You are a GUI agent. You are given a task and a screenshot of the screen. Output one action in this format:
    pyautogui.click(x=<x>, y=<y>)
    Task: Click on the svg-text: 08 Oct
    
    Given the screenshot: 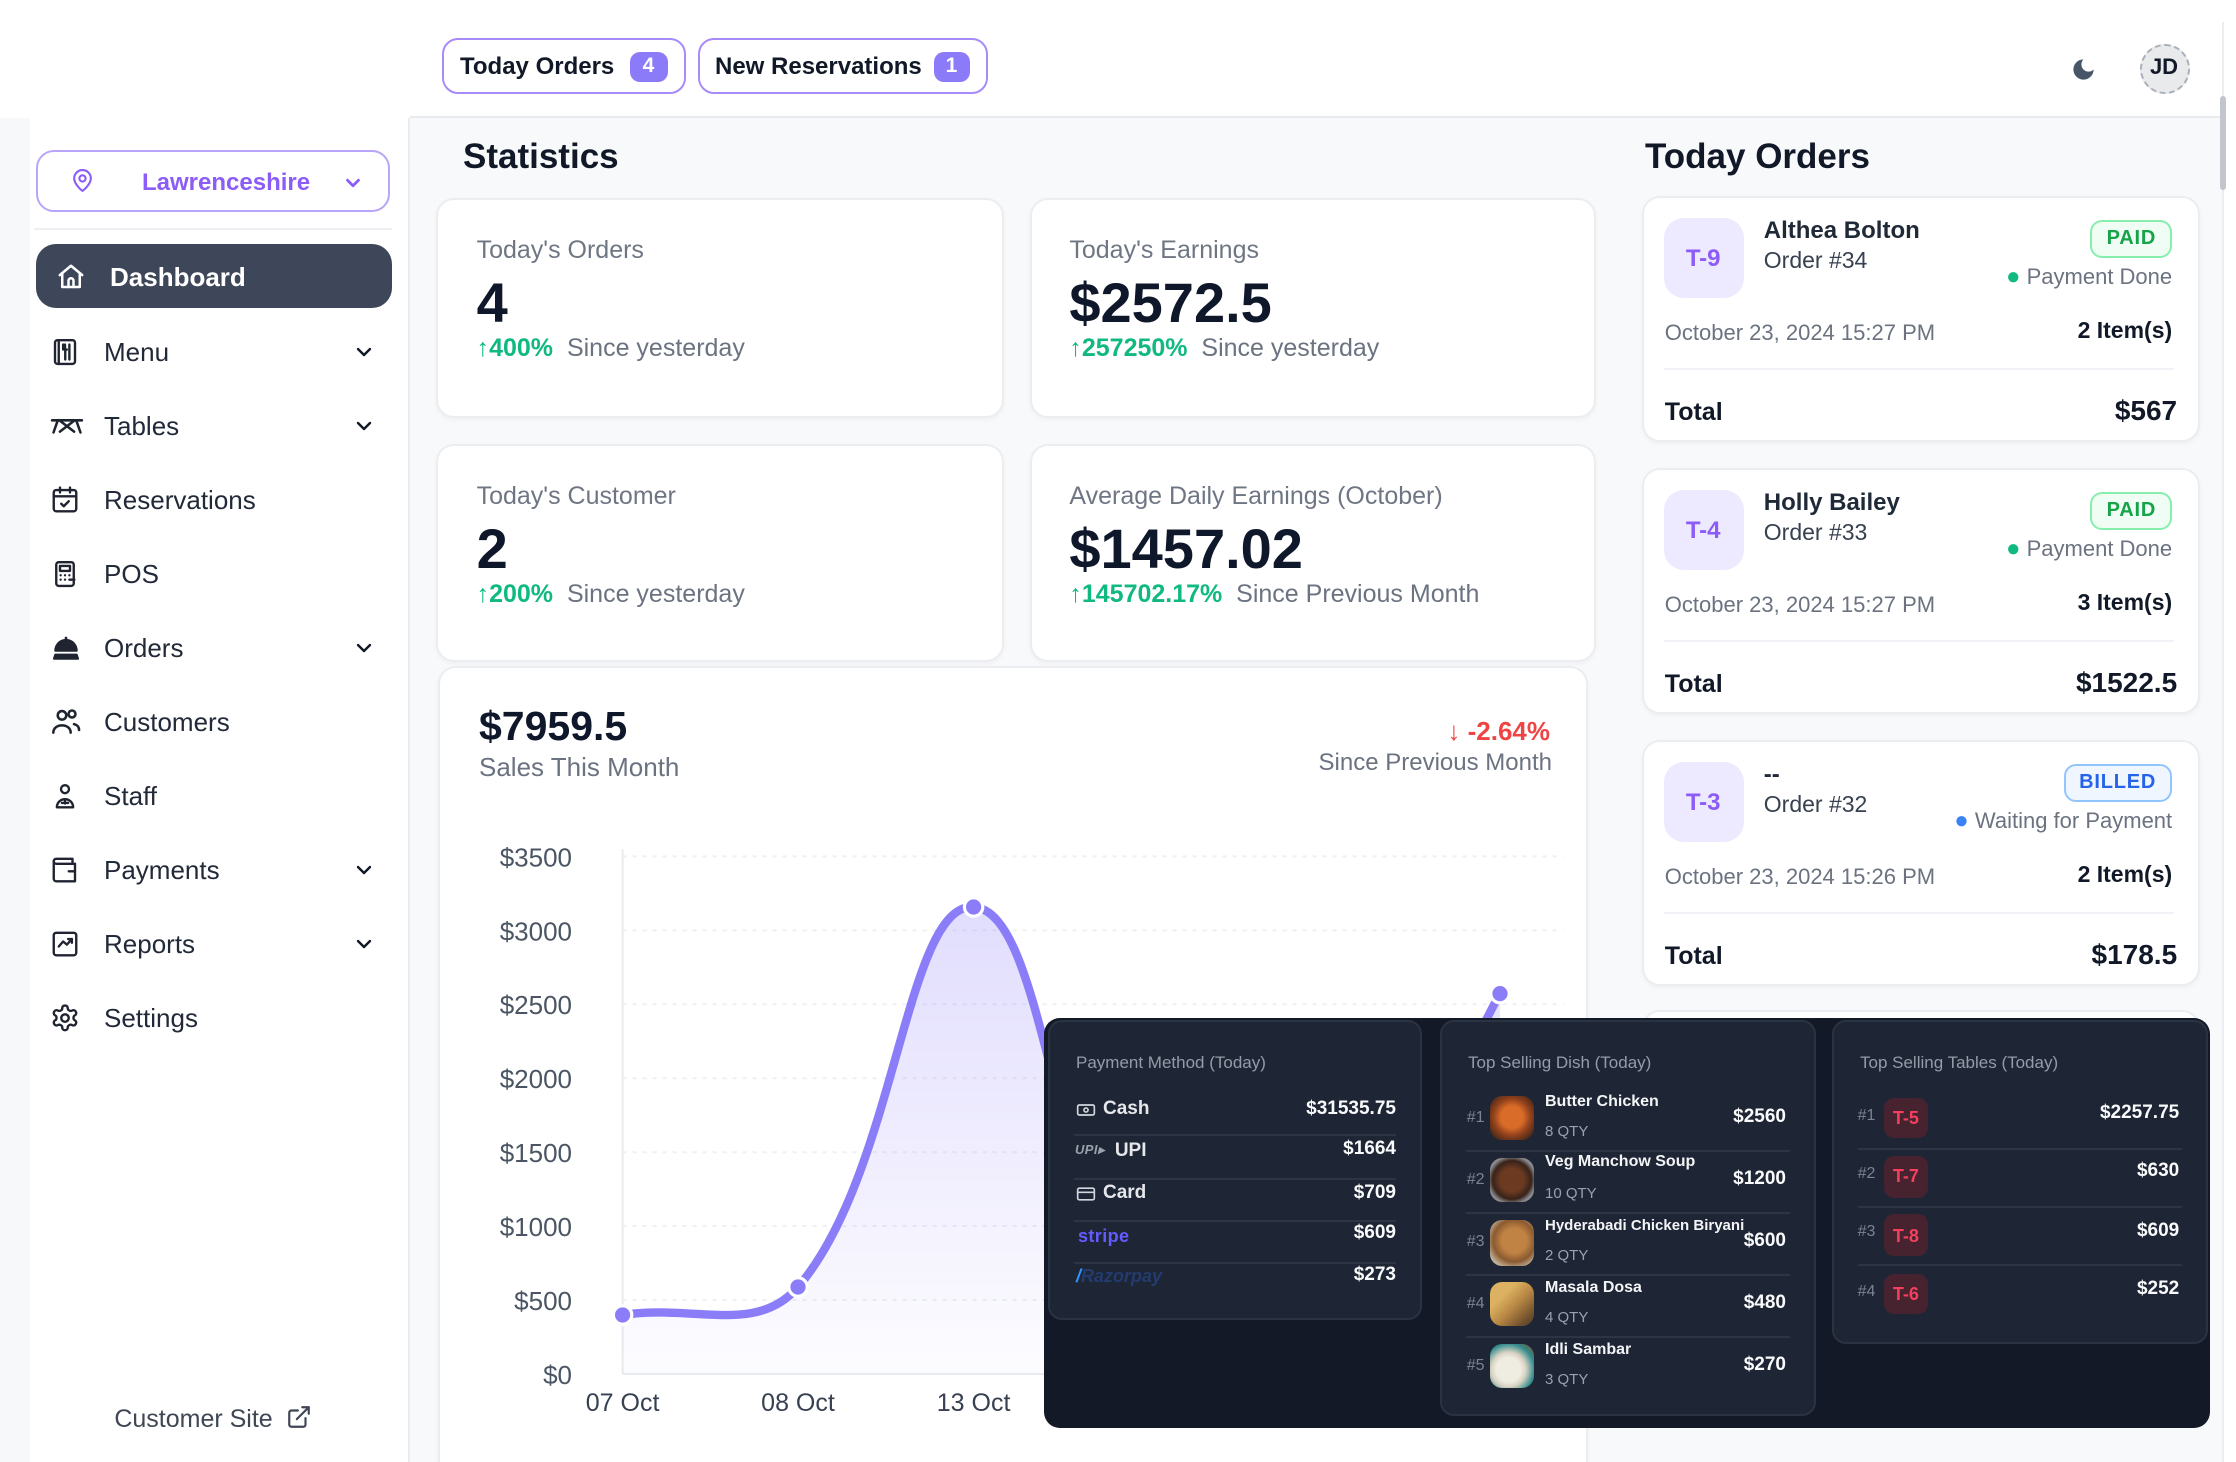 What is the action you would take?
    pyautogui.click(x=797, y=1402)
    